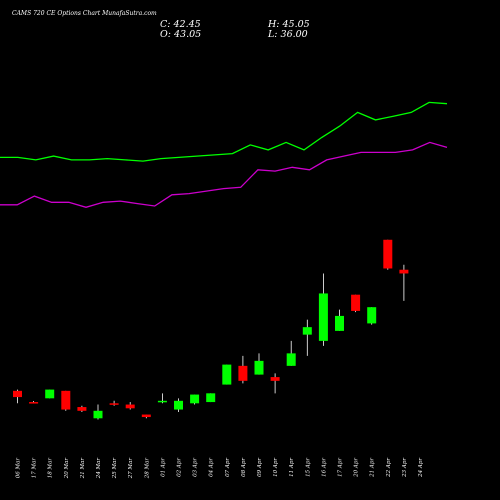 This screenshot has width=500, height=500. Describe the element at coordinates (180, 24) in the screenshot. I see `close-value: C: 42.45` at that location.